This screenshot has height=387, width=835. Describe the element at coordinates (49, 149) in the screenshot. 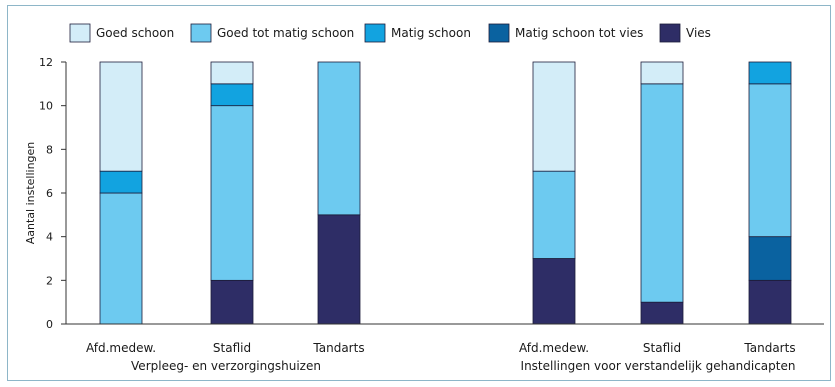

I see `y-tick-label-4: 8` at that location.